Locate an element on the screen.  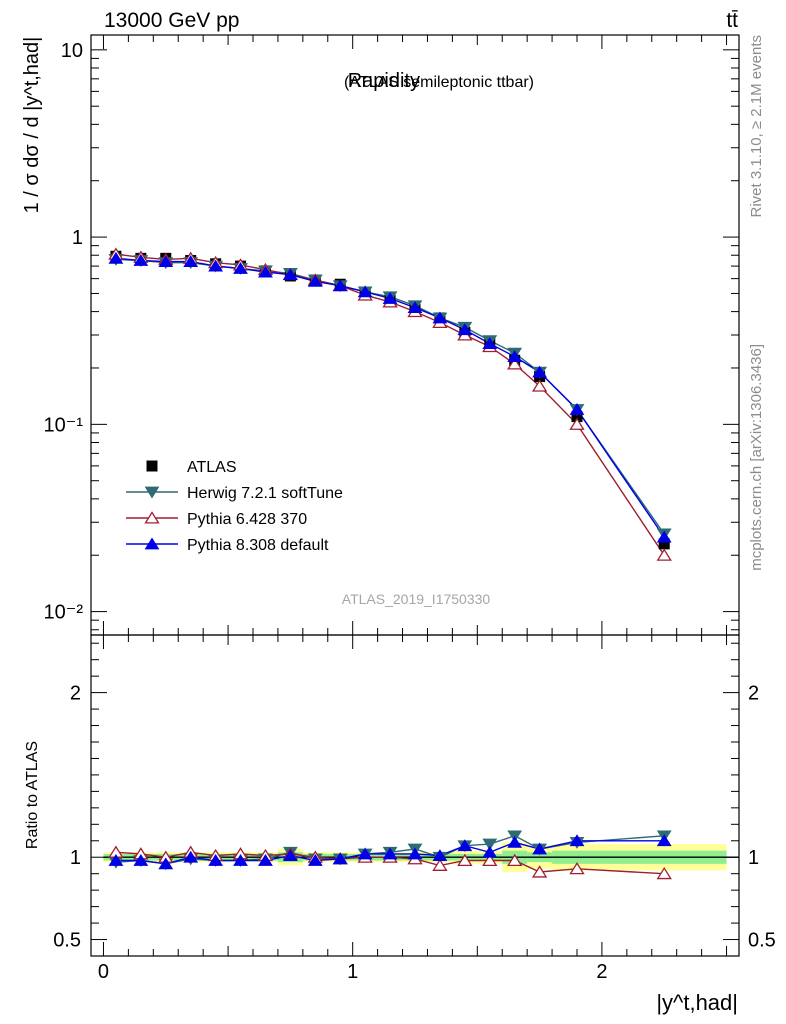
main-y-tick-label: 10 is located at coordinates (72, 51).